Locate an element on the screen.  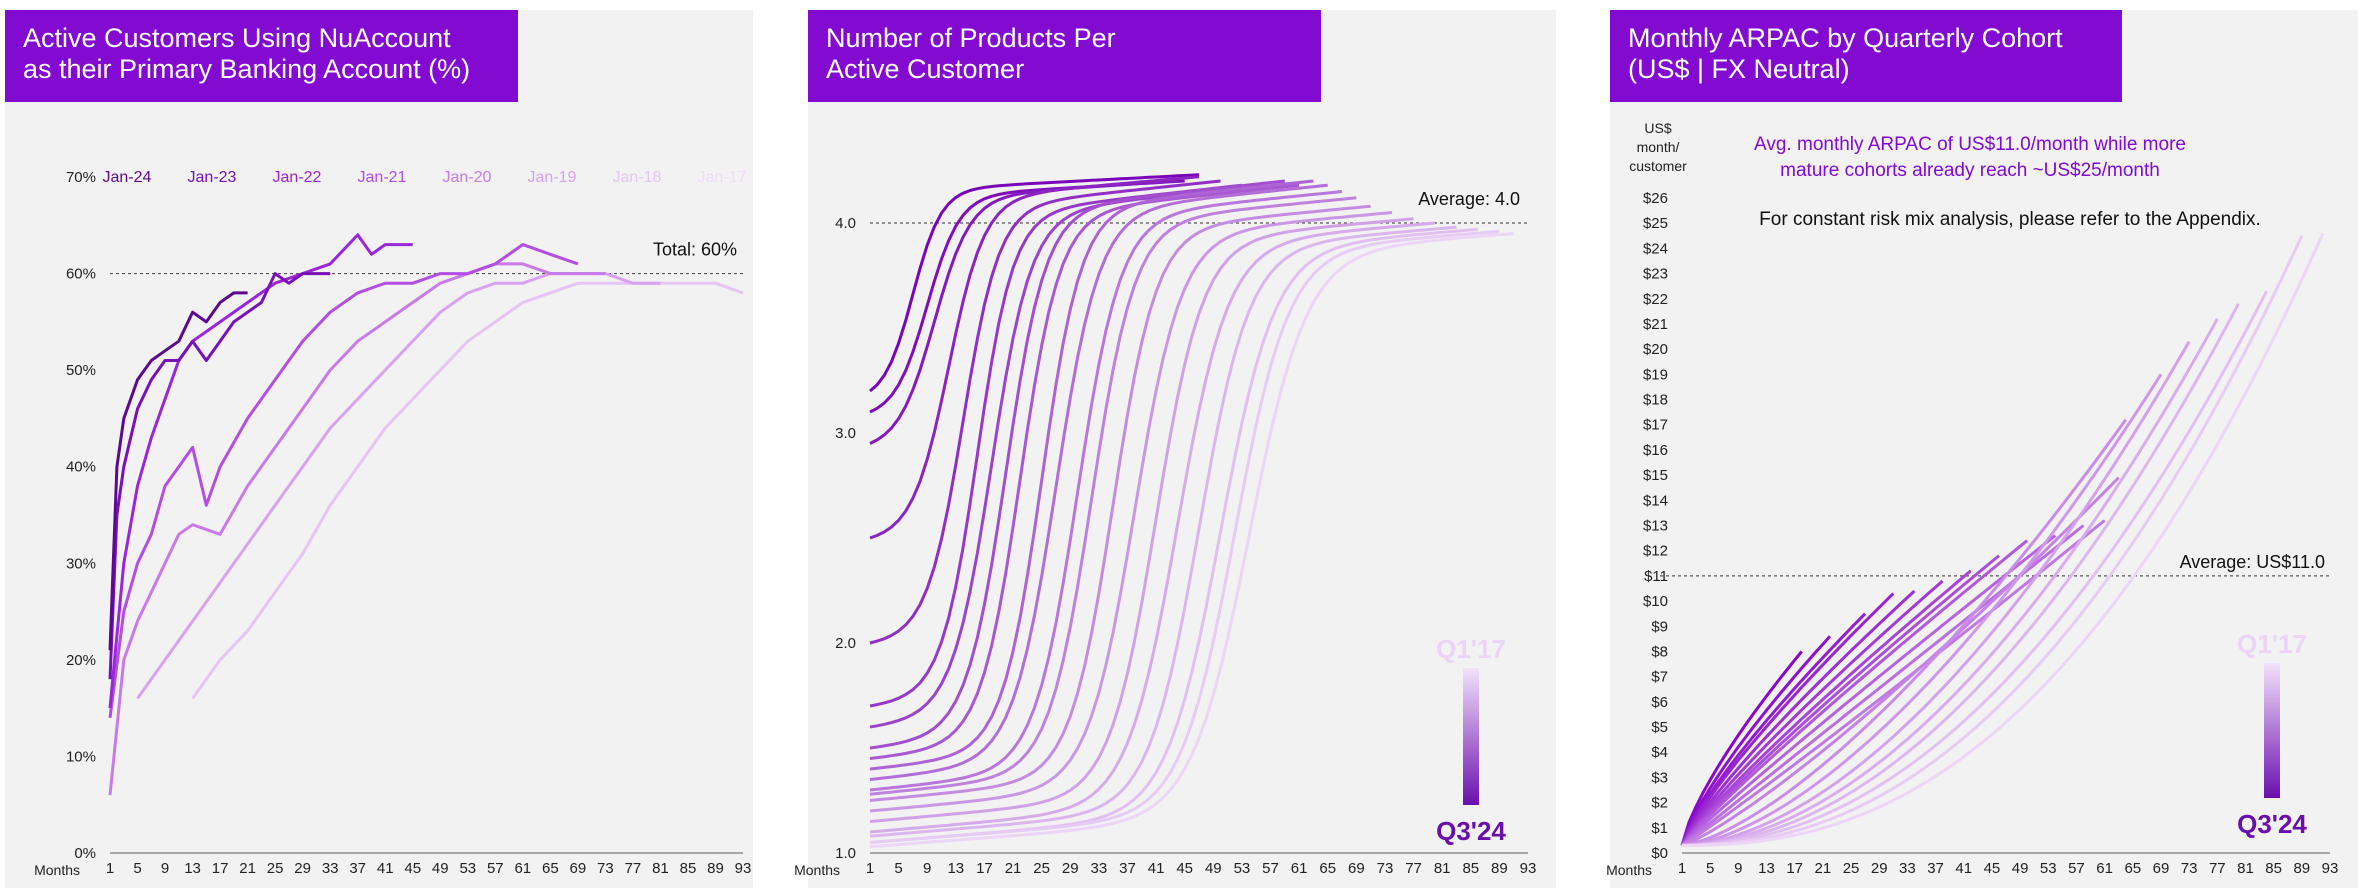
x-tick-label: 17 is located at coordinates (984, 868).